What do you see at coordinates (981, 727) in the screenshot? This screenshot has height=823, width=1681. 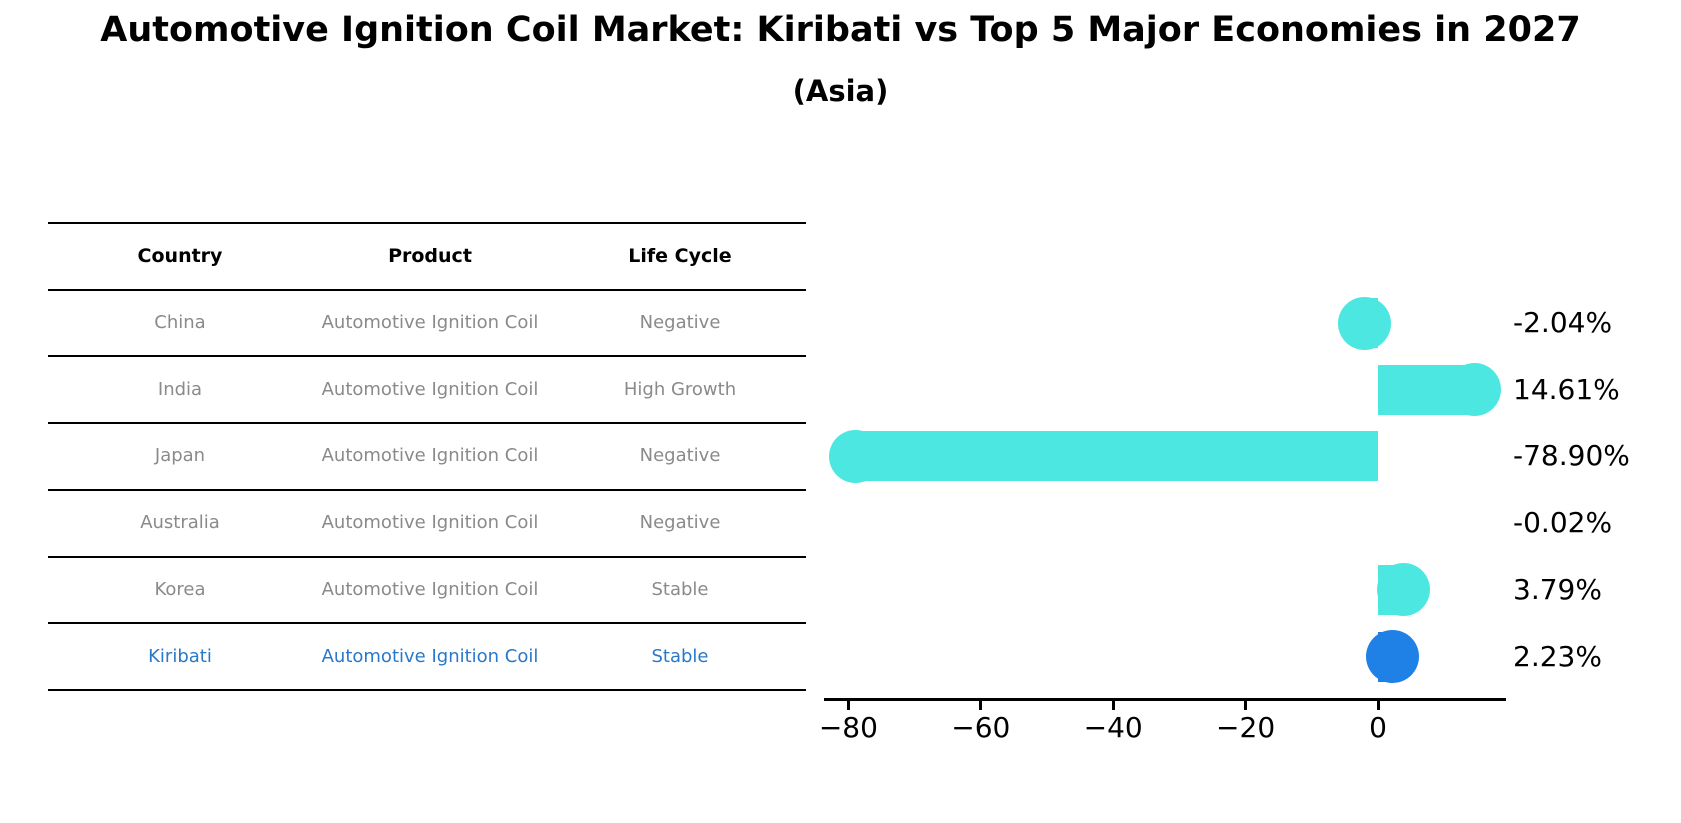 I see `x-tick-label: −60` at bounding box center [981, 727].